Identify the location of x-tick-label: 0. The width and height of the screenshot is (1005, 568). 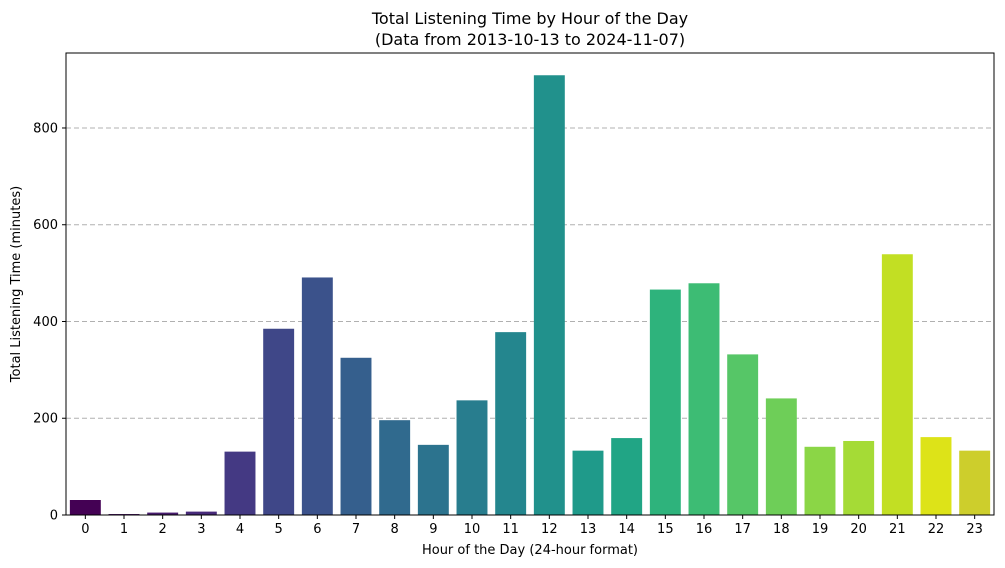
(85, 529).